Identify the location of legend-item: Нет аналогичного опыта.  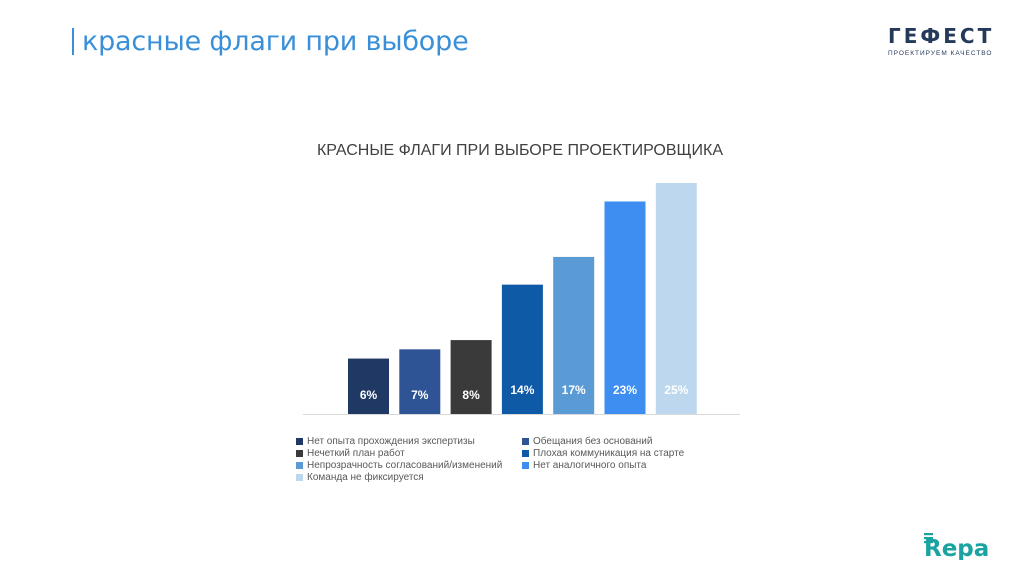
(619, 465).